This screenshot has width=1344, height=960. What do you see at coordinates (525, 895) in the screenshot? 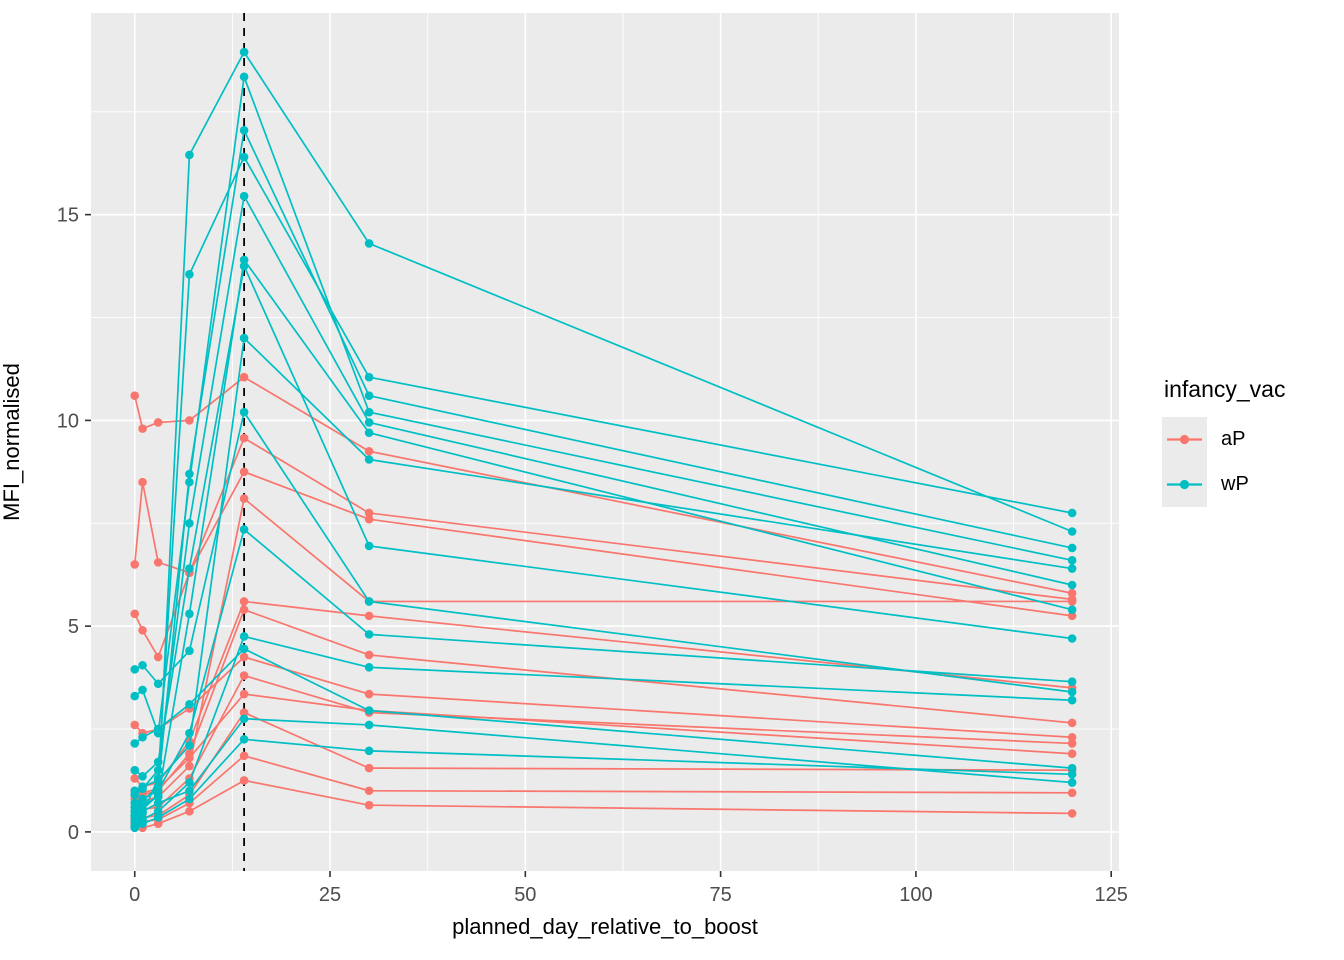
I see `svg-text: 50` at bounding box center [525, 895].